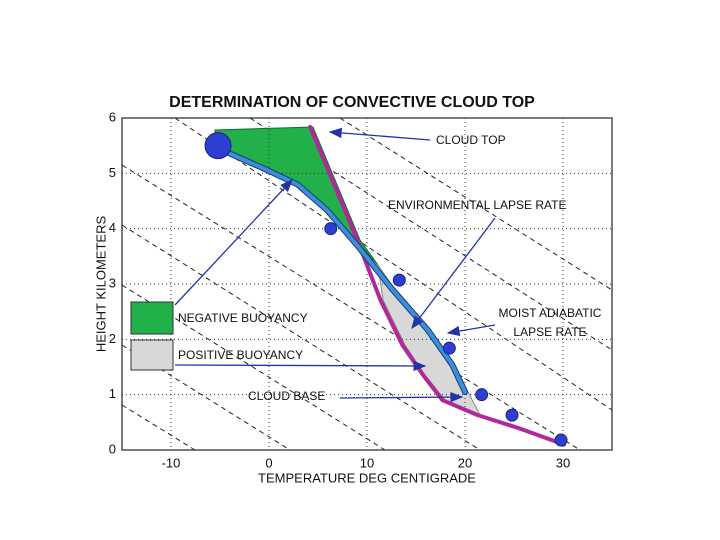 The image size is (720, 540). What do you see at coordinates (367, 462) in the screenshot?
I see `x-tick-label: 10` at bounding box center [367, 462].